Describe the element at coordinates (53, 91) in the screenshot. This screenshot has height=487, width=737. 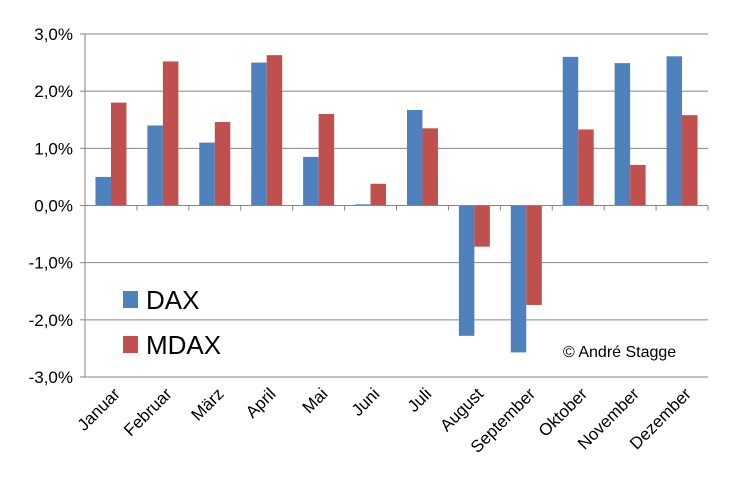
I see `y-tick-label: 2,0%` at that location.